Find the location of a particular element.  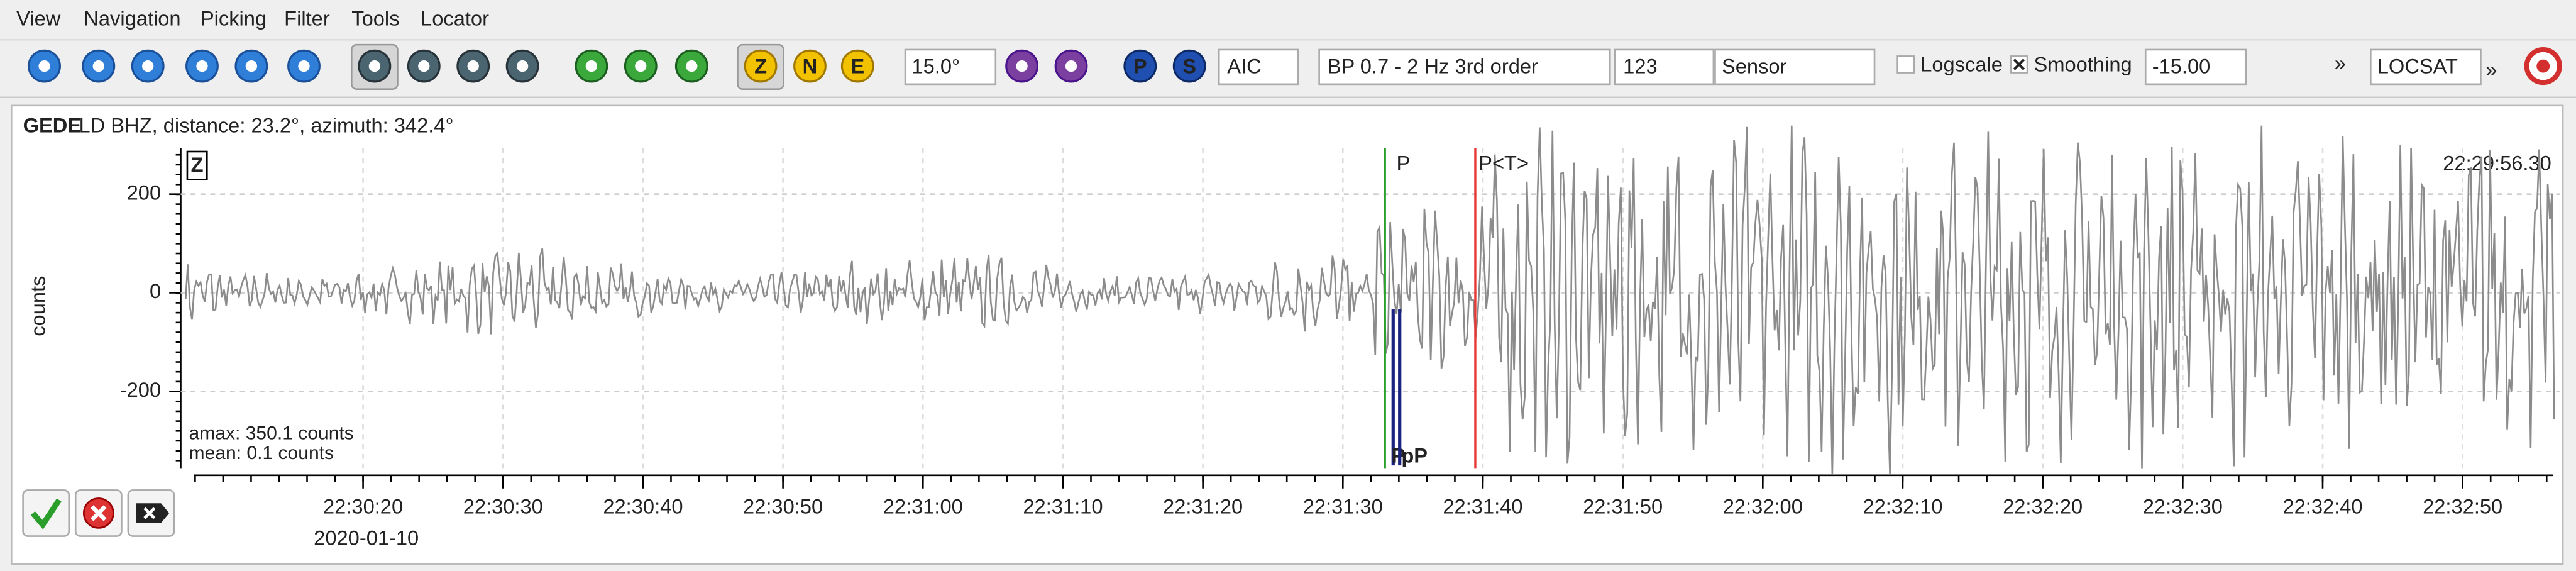

y-axis-label: counts is located at coordinates (38, 306).